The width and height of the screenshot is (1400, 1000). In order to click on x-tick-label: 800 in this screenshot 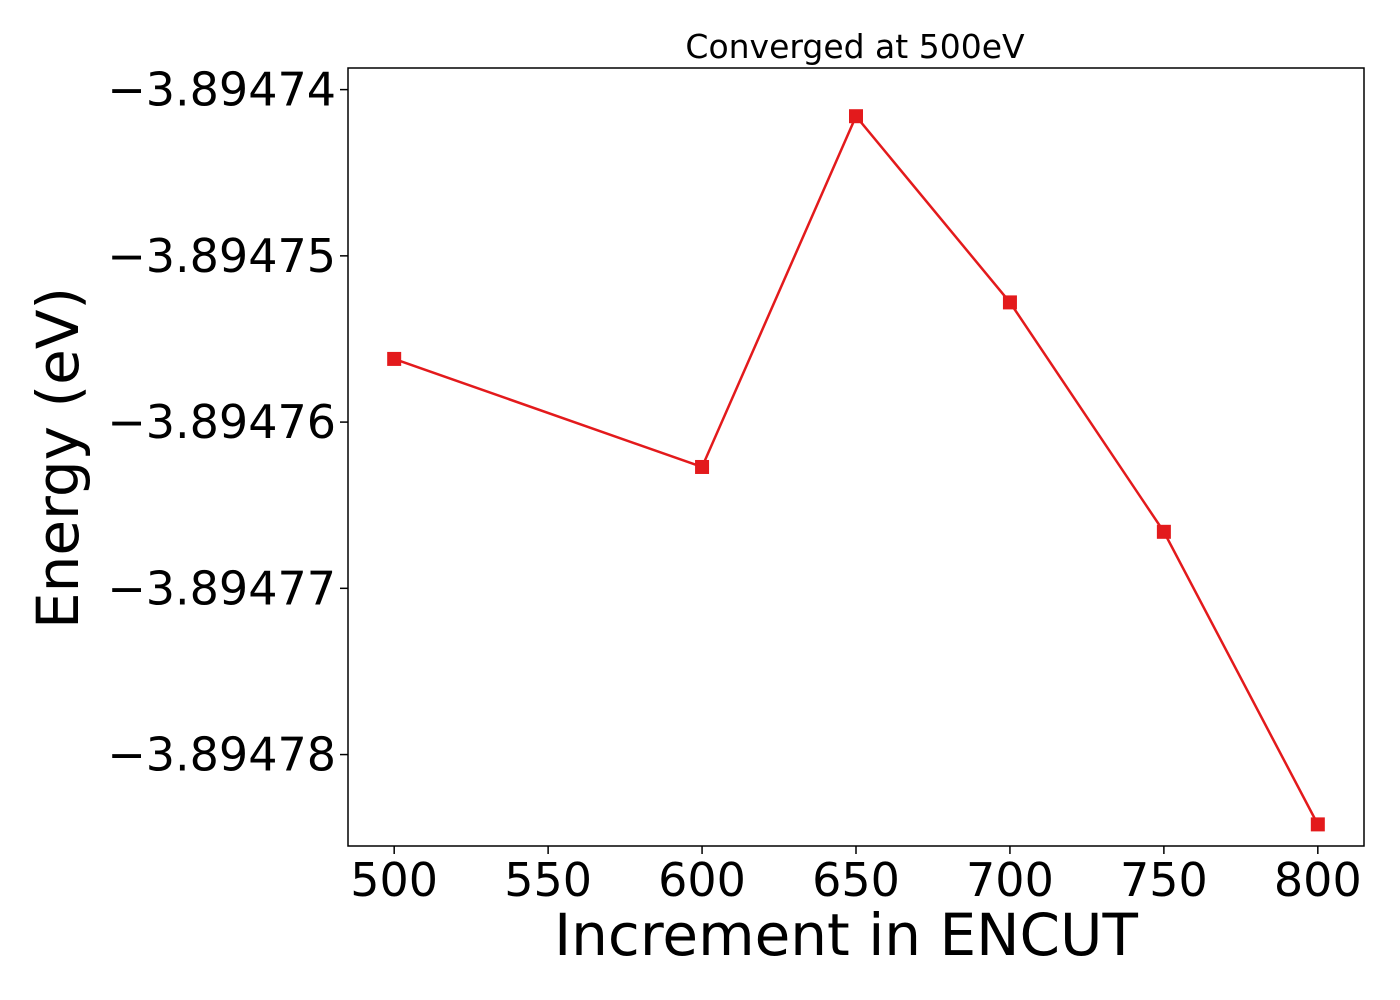, I will do `click(1318, 880)`.